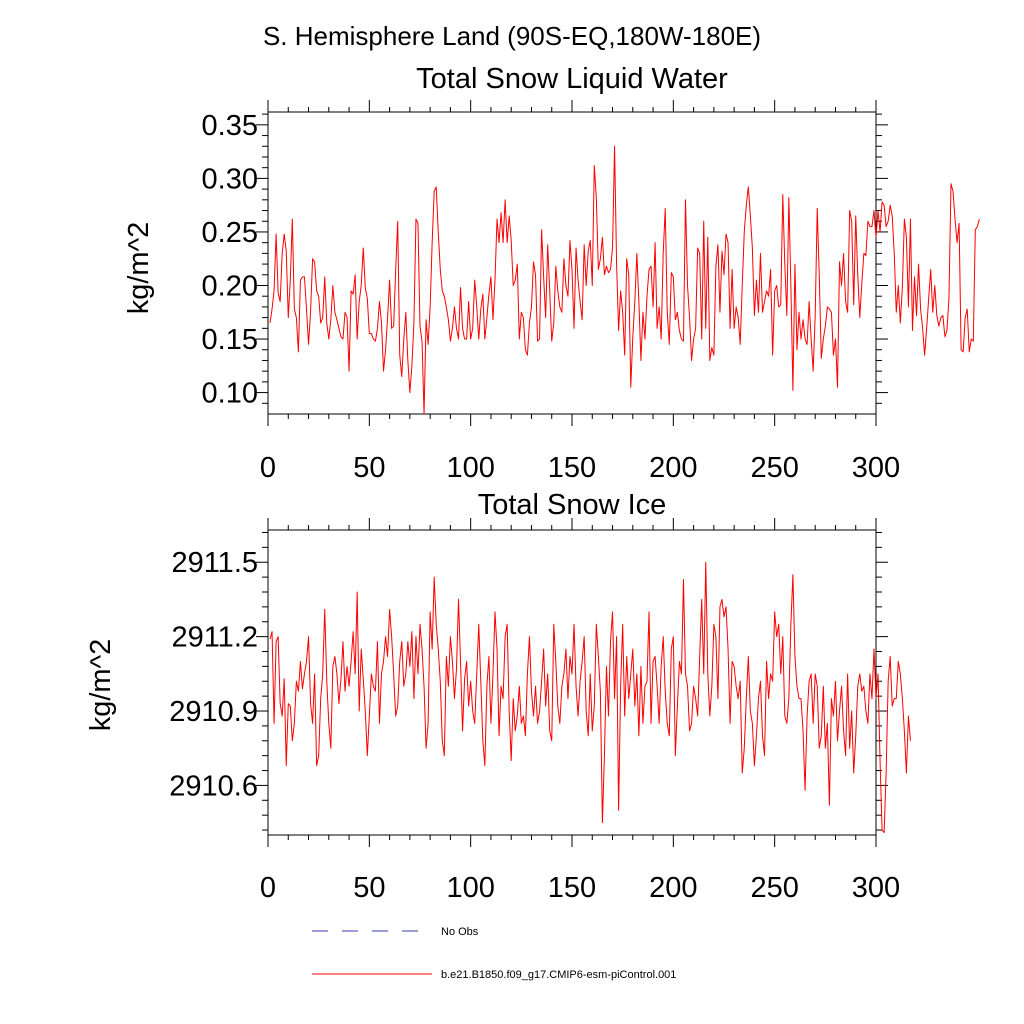 Image resolution: width=1024 pixels, height=1024 pixels. I want to click on page-title: S. Hemisphere Land (90S-EQ,180W-180E), so click(512, 36).